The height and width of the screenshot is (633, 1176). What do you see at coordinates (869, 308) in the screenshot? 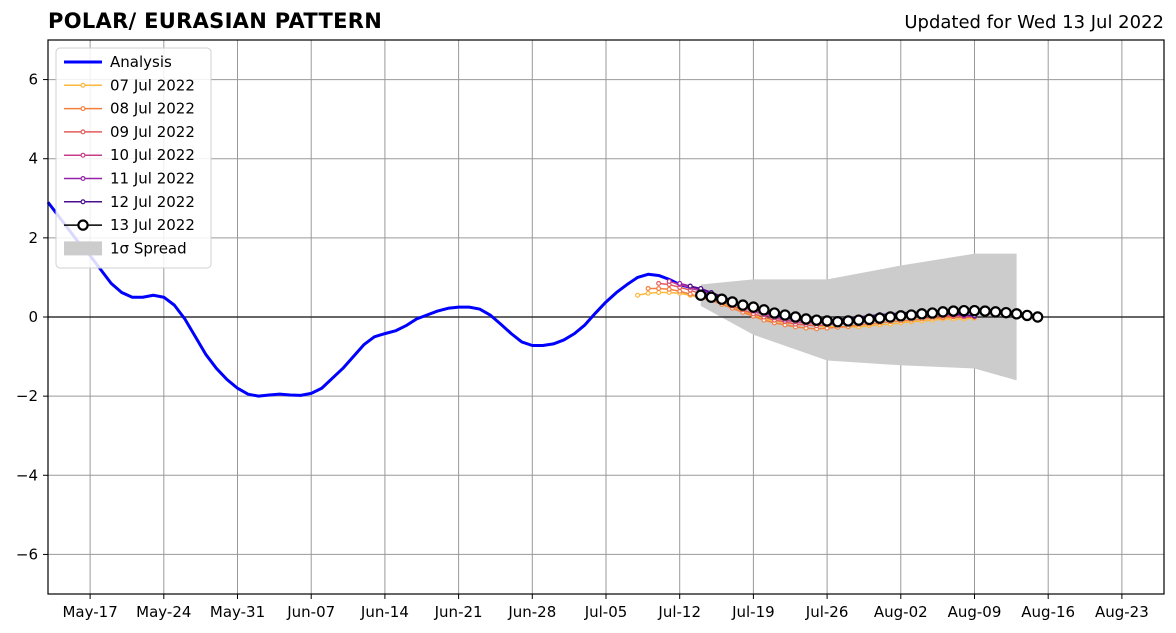
I see `latest-forecast-series` at bounding box center [869, 308].